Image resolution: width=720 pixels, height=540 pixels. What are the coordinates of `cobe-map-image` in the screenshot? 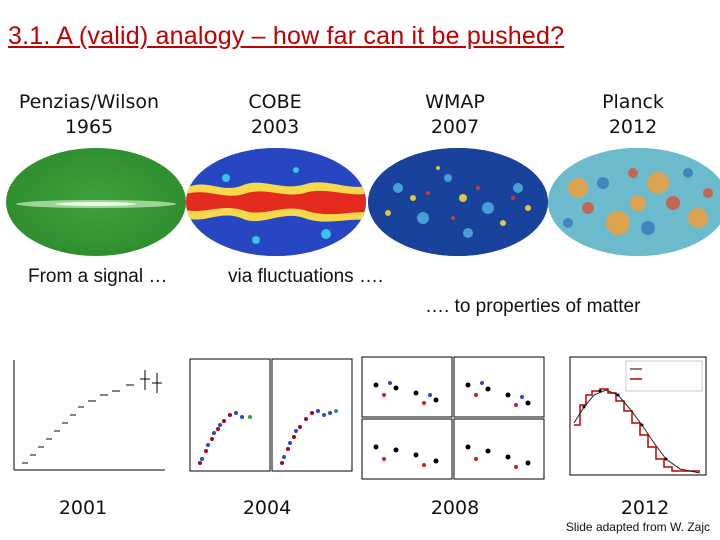 It's located at (276, 202).